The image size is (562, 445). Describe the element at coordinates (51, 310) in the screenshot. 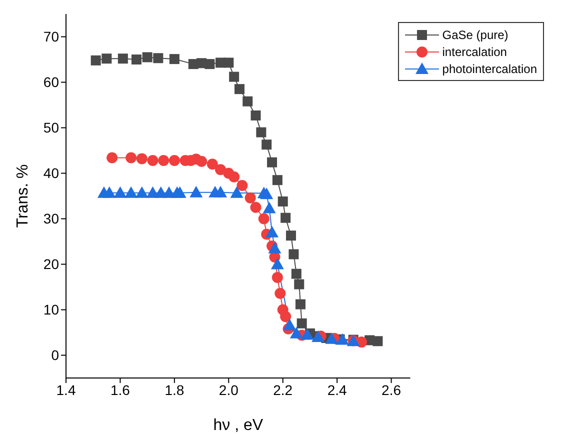

I see `y-tick-label: 10` at that location.